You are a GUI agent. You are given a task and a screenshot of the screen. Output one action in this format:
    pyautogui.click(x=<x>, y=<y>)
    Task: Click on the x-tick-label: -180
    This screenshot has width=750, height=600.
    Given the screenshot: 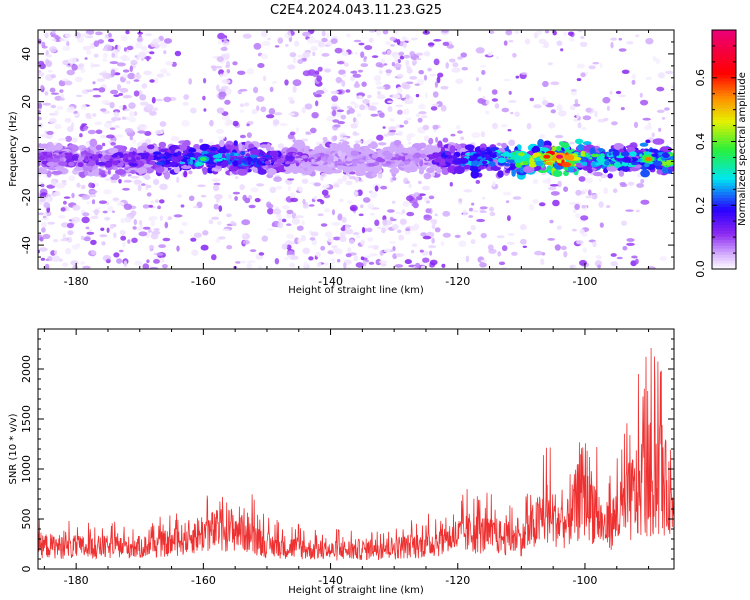 What is the action you would take?
    pyautogui.click(x=76, y=580)
    